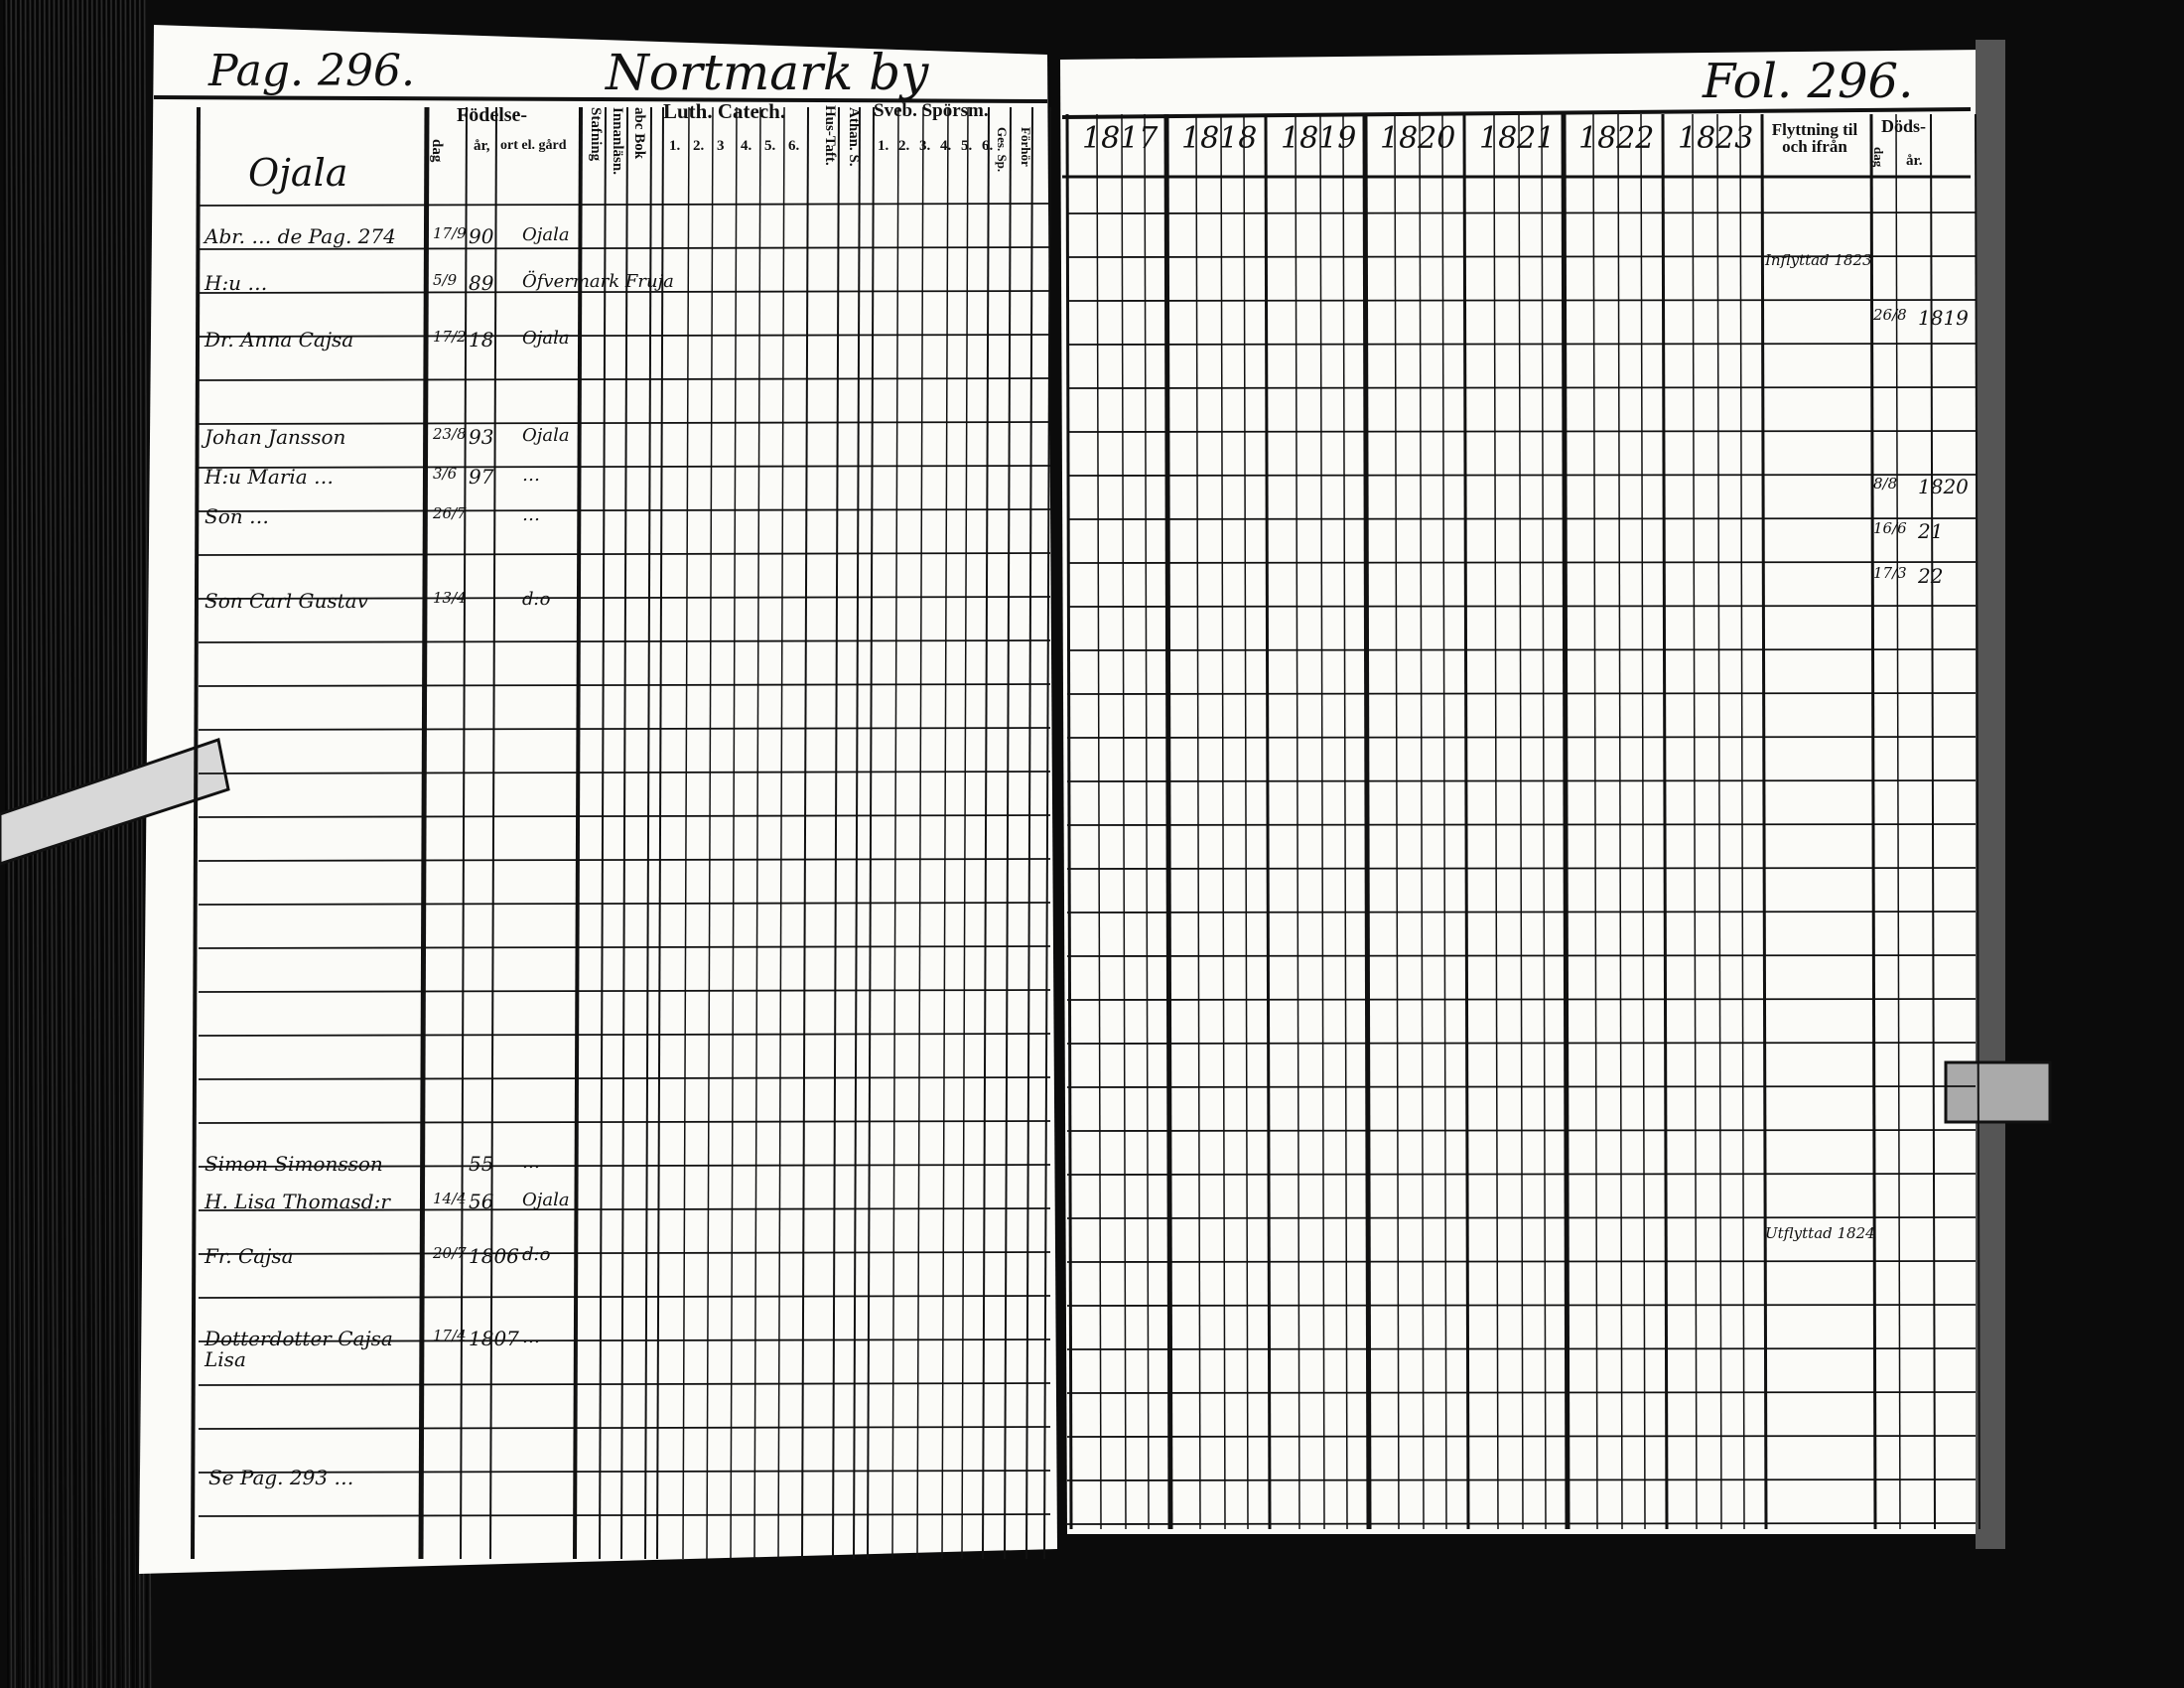 The image size is (2184, 1688). What do you see at coordinates (931, 110) in the screenshot?
I see `header-sveb-sporsm: Sveb. Spörsm.` at bounding box center [931, 110].